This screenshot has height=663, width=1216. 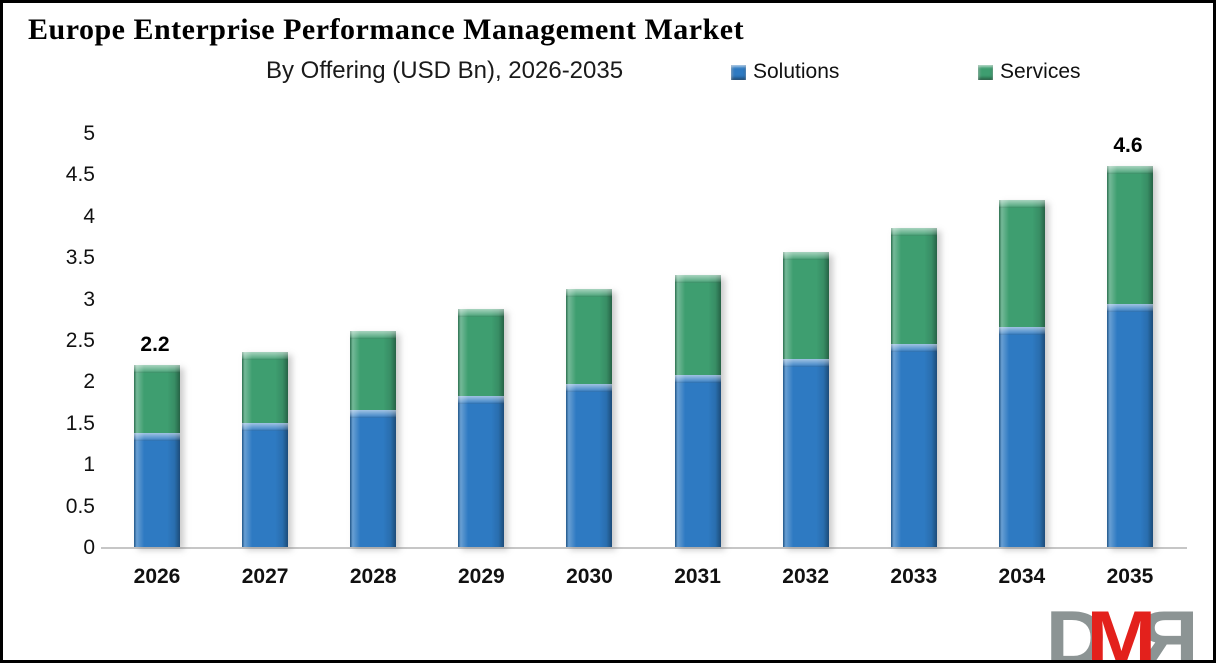 I want to click on stacked-bar-2027, so click(x=265, y=449).